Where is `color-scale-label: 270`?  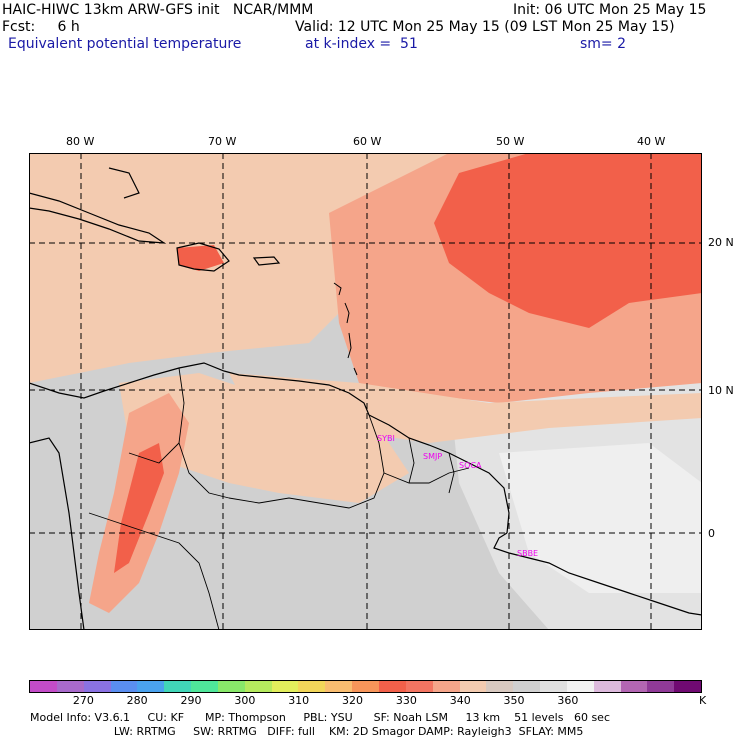
color-scale-label: 270 is located at coordinates (83, 700).